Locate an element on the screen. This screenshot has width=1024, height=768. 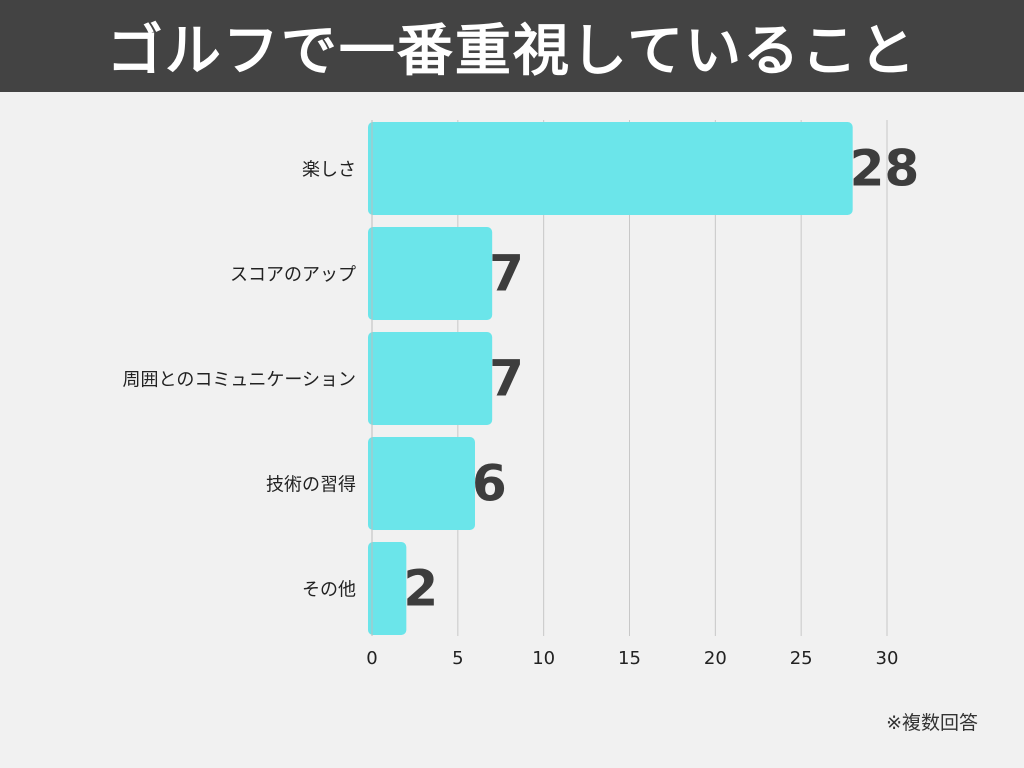
category-label: その他 is located at coordinates (329, 590).